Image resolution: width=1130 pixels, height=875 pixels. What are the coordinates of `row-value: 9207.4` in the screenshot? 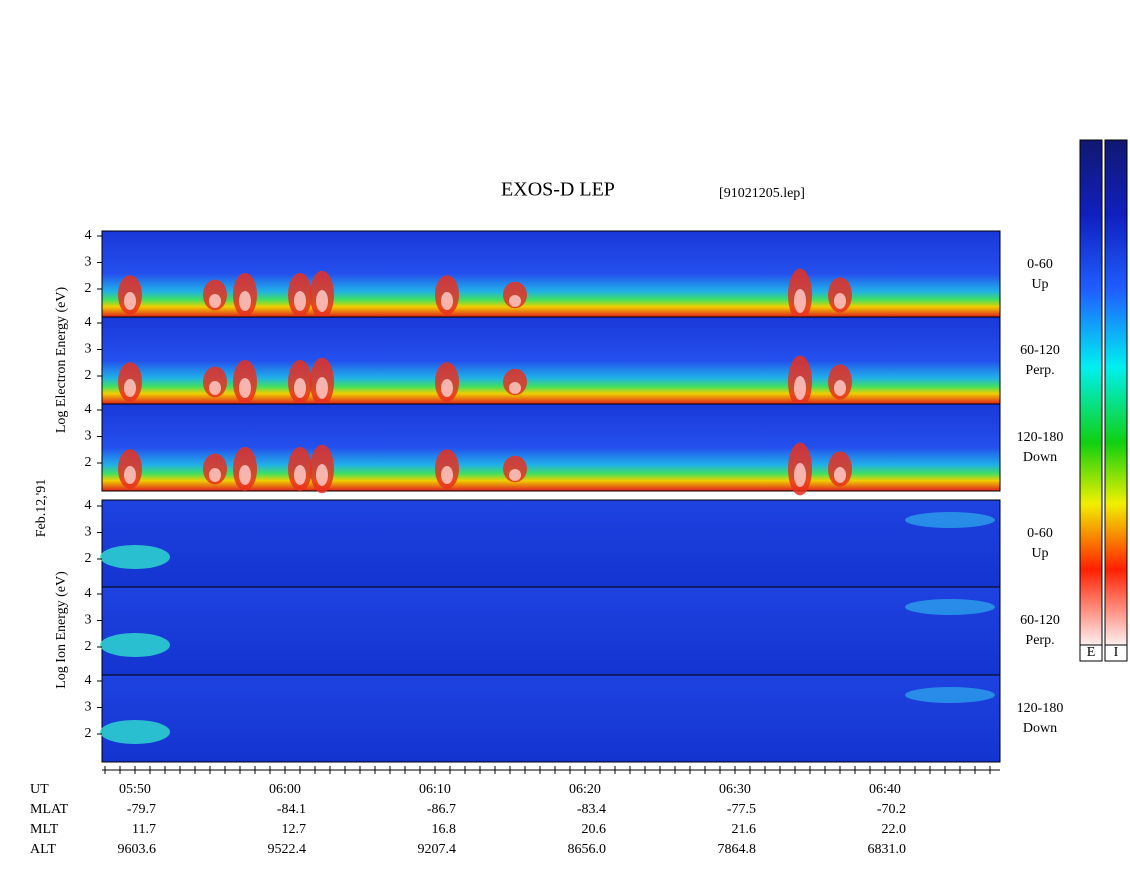 It's located at (437, 849).